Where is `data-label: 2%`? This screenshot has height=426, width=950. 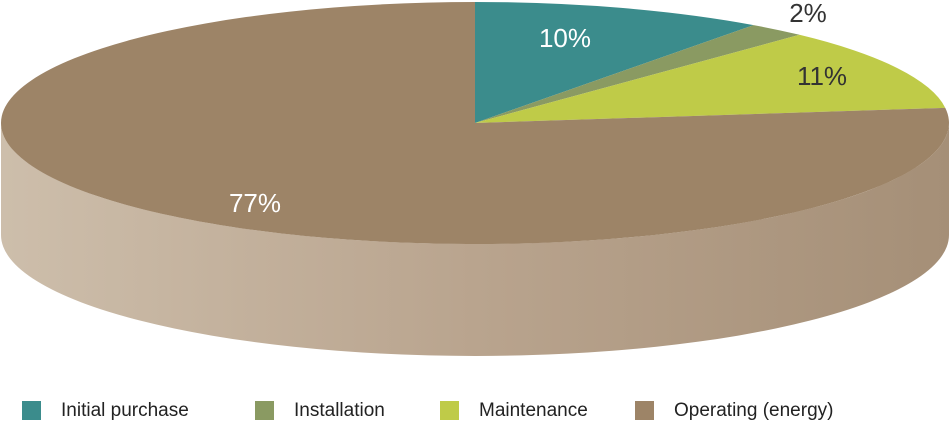
data-label: 2% is located at coordinates (808, 14).